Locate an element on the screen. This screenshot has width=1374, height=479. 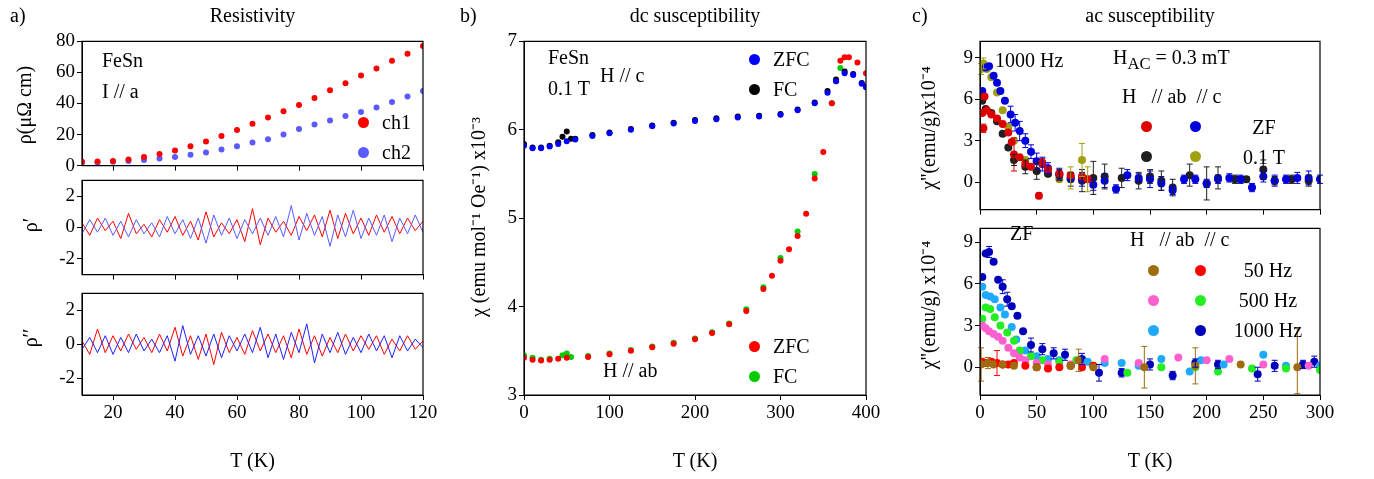
x-tick-label: 80 is located at coordinates (299, 412).